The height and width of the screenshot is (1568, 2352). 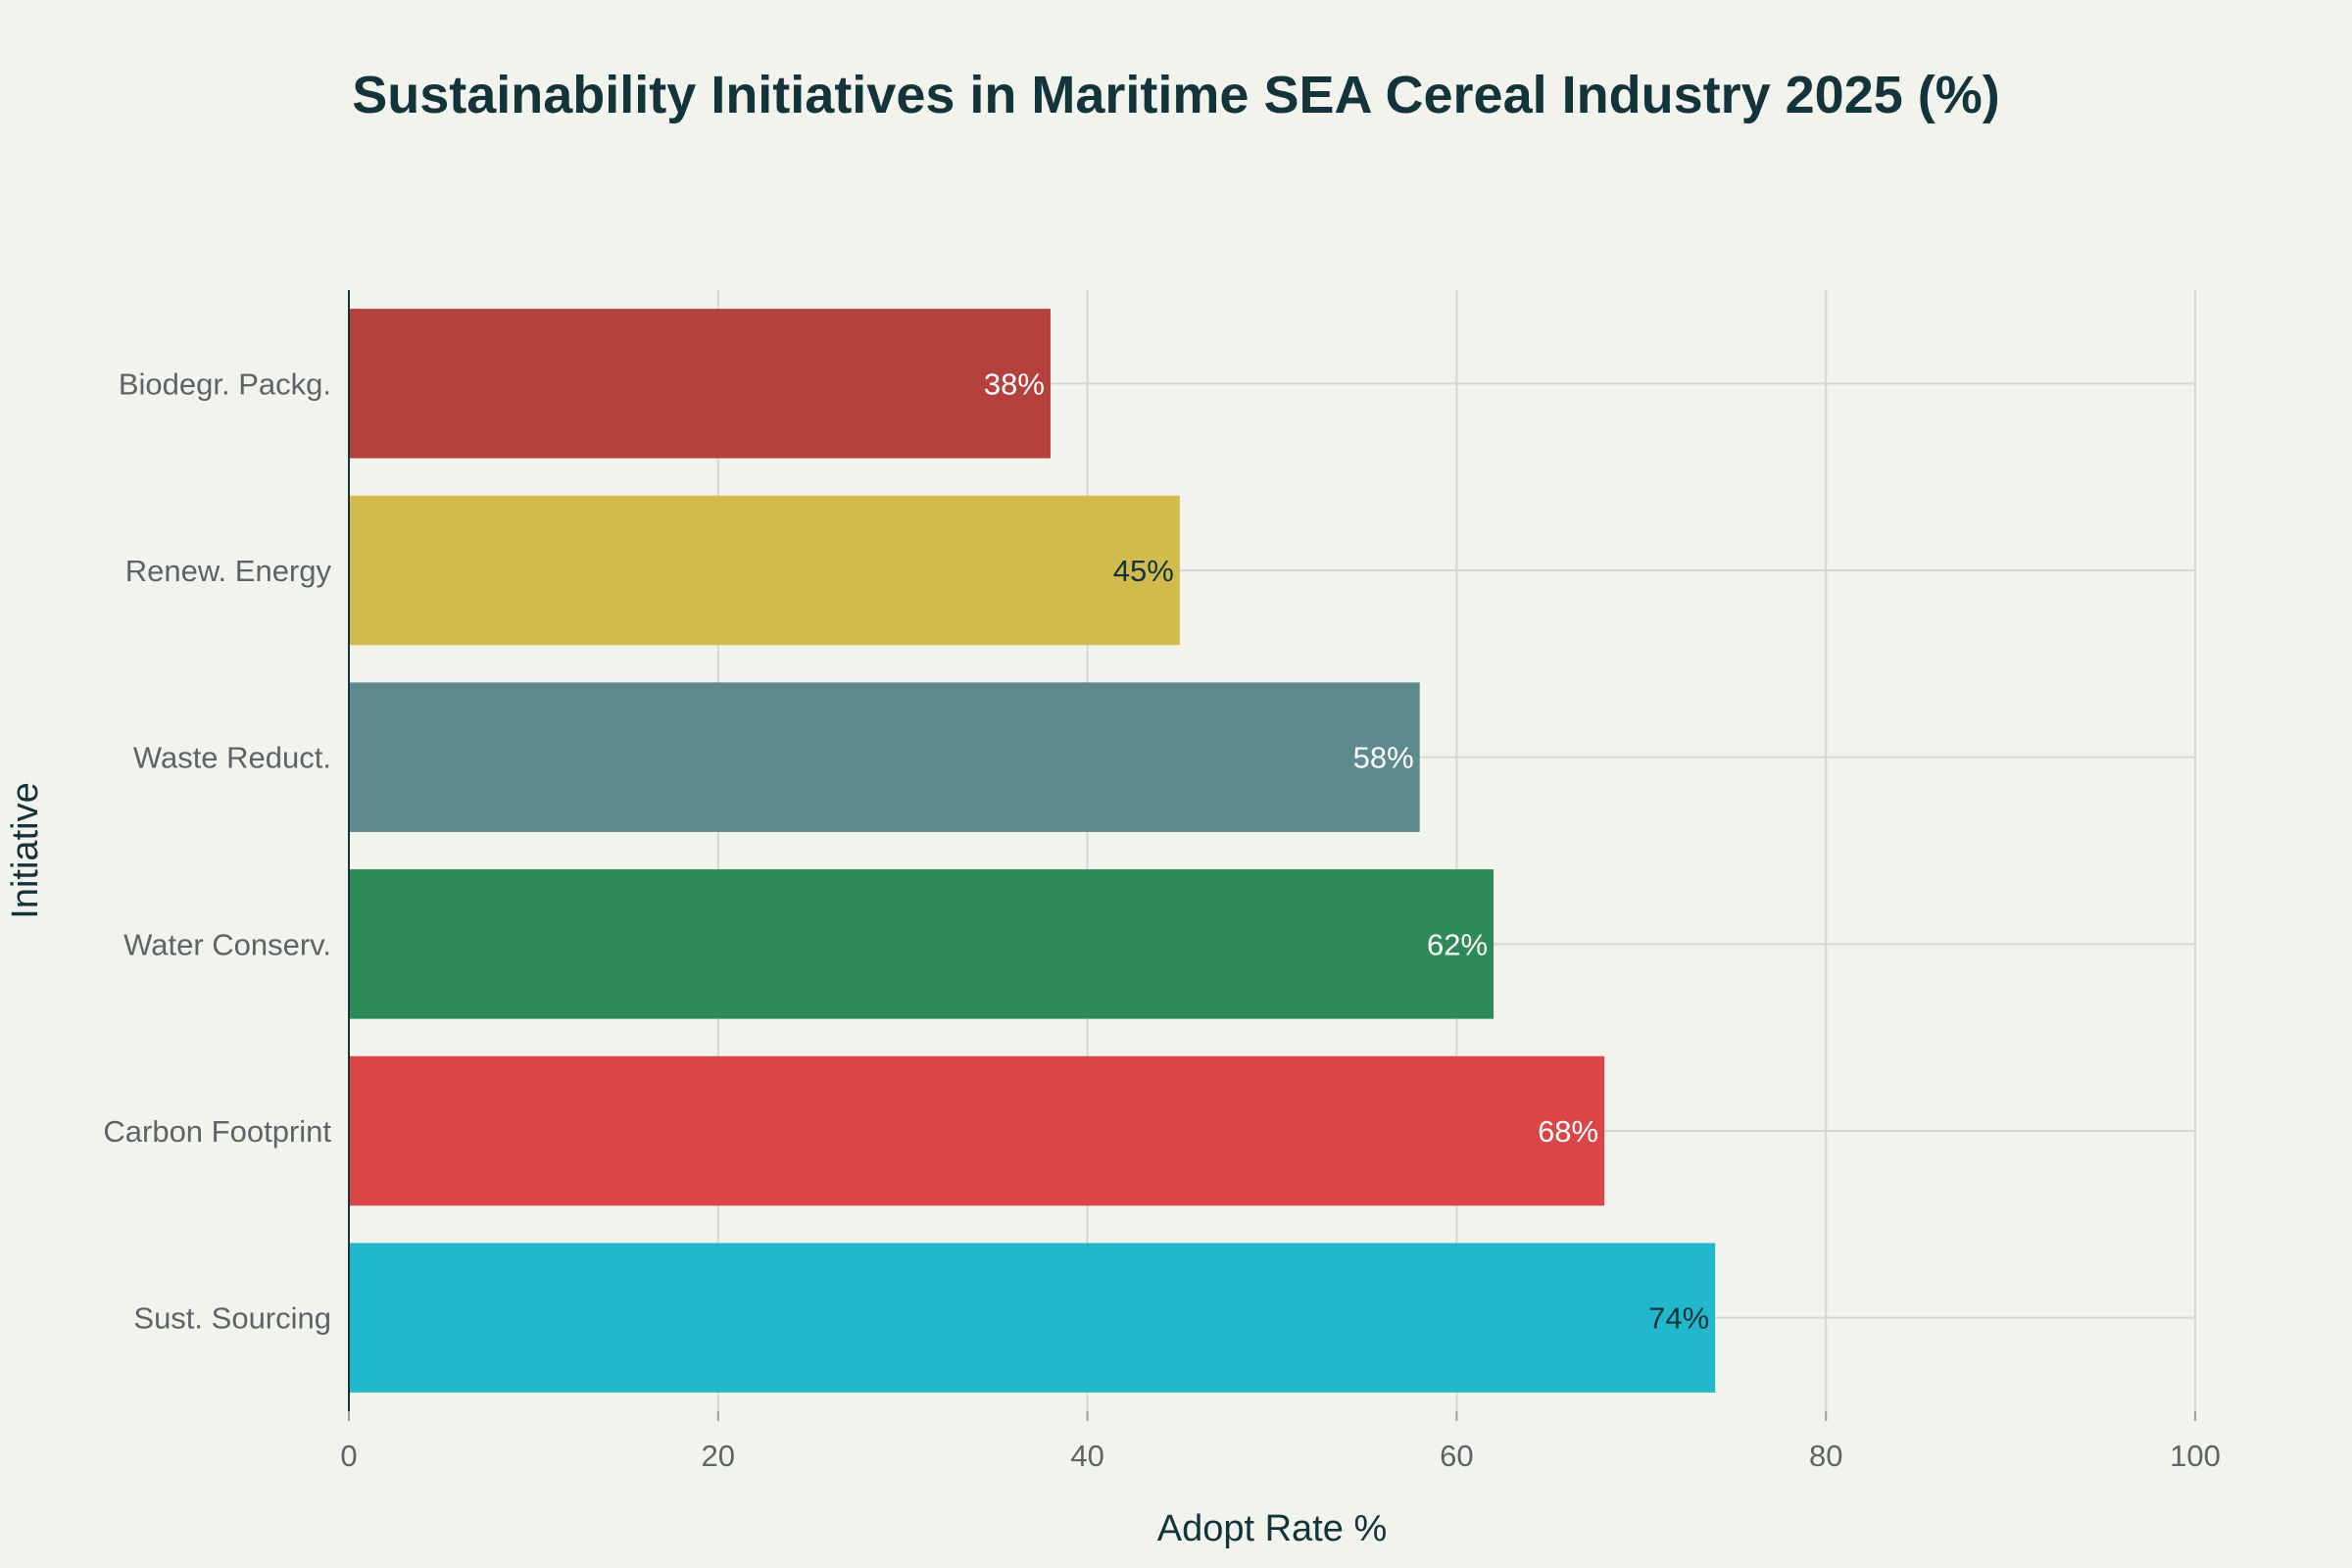 What do you see at coordinates (217, 1131) in the screenshot?
I see `y-category-label: Carbon Footprint` at bounding box center [217, 1131].